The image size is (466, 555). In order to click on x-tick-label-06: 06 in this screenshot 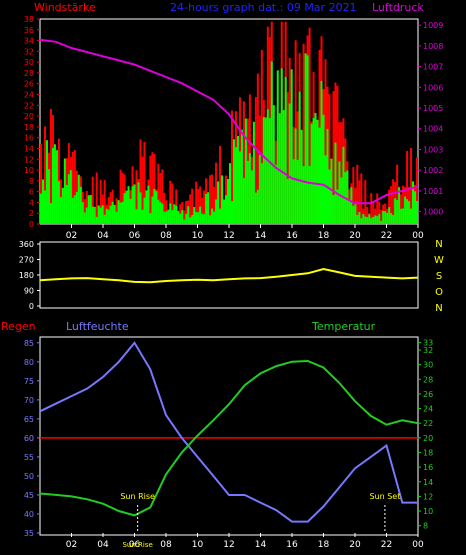, I will do `click(135, 545)`.